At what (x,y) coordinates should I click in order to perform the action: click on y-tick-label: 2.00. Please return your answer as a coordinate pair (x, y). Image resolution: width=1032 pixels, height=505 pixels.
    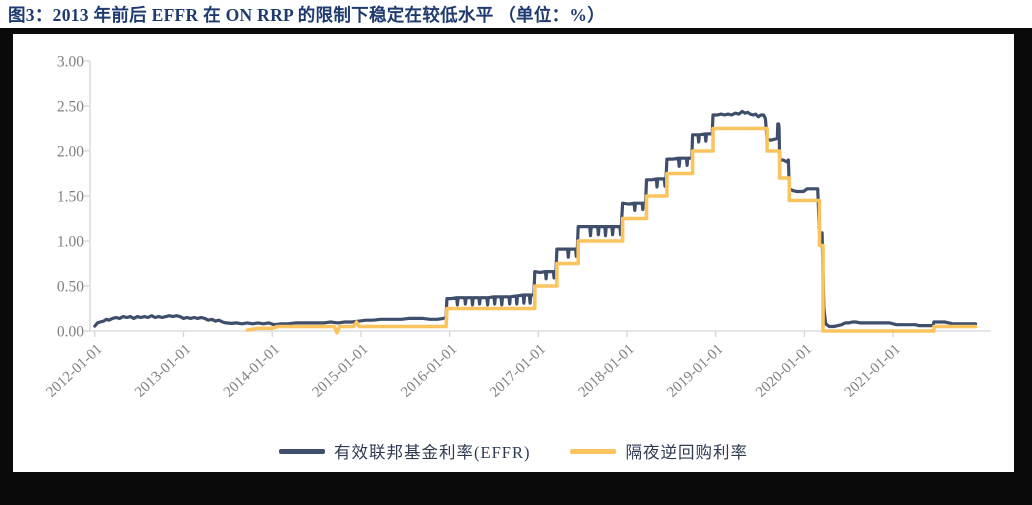
    Looking at the image, I should click on (70, 152).